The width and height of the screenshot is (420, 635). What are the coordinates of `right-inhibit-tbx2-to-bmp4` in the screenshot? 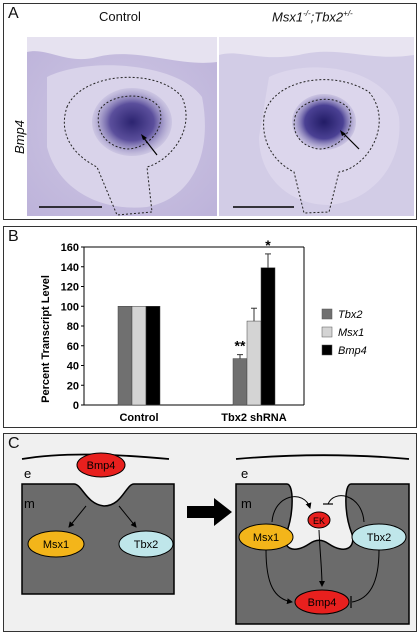 It's located at (365, 576).